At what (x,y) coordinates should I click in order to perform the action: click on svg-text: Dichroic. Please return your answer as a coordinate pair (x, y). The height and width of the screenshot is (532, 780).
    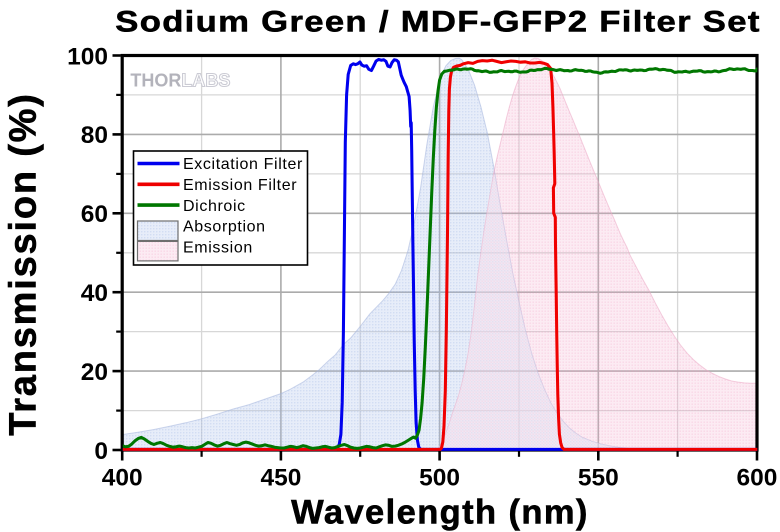
    Looking at the image, I should click on (214, 206).